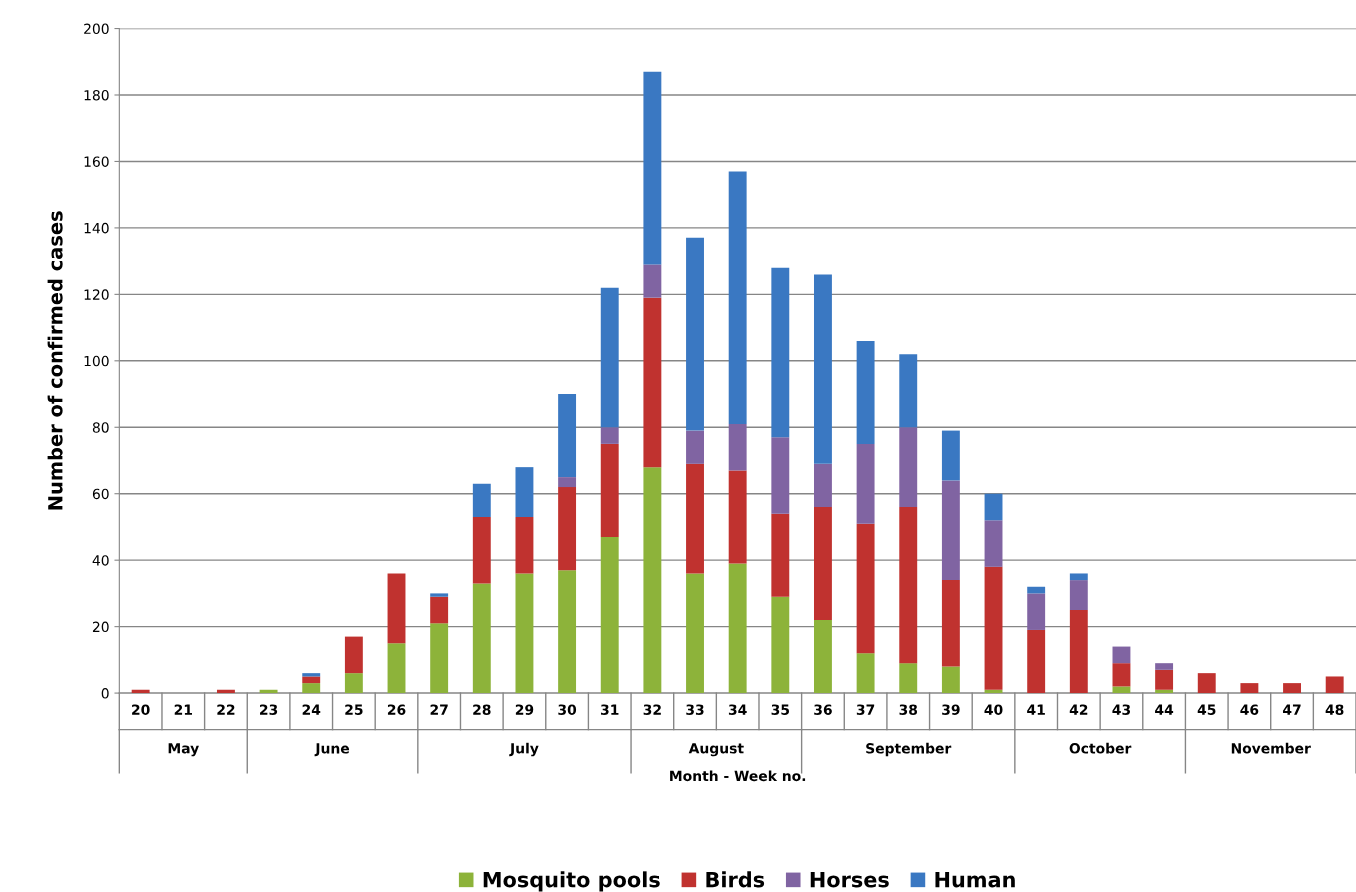 Image resolution: width=1356 pixels, height=892 pixels. I want to click on x-tick-label: 43, so click(1121, 709).